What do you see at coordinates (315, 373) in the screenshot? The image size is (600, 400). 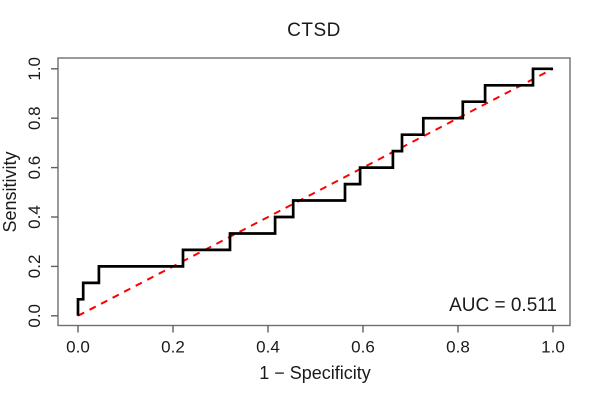 I see `x-axis-label: 1 − Specificity` at bounding box center [315, 373].